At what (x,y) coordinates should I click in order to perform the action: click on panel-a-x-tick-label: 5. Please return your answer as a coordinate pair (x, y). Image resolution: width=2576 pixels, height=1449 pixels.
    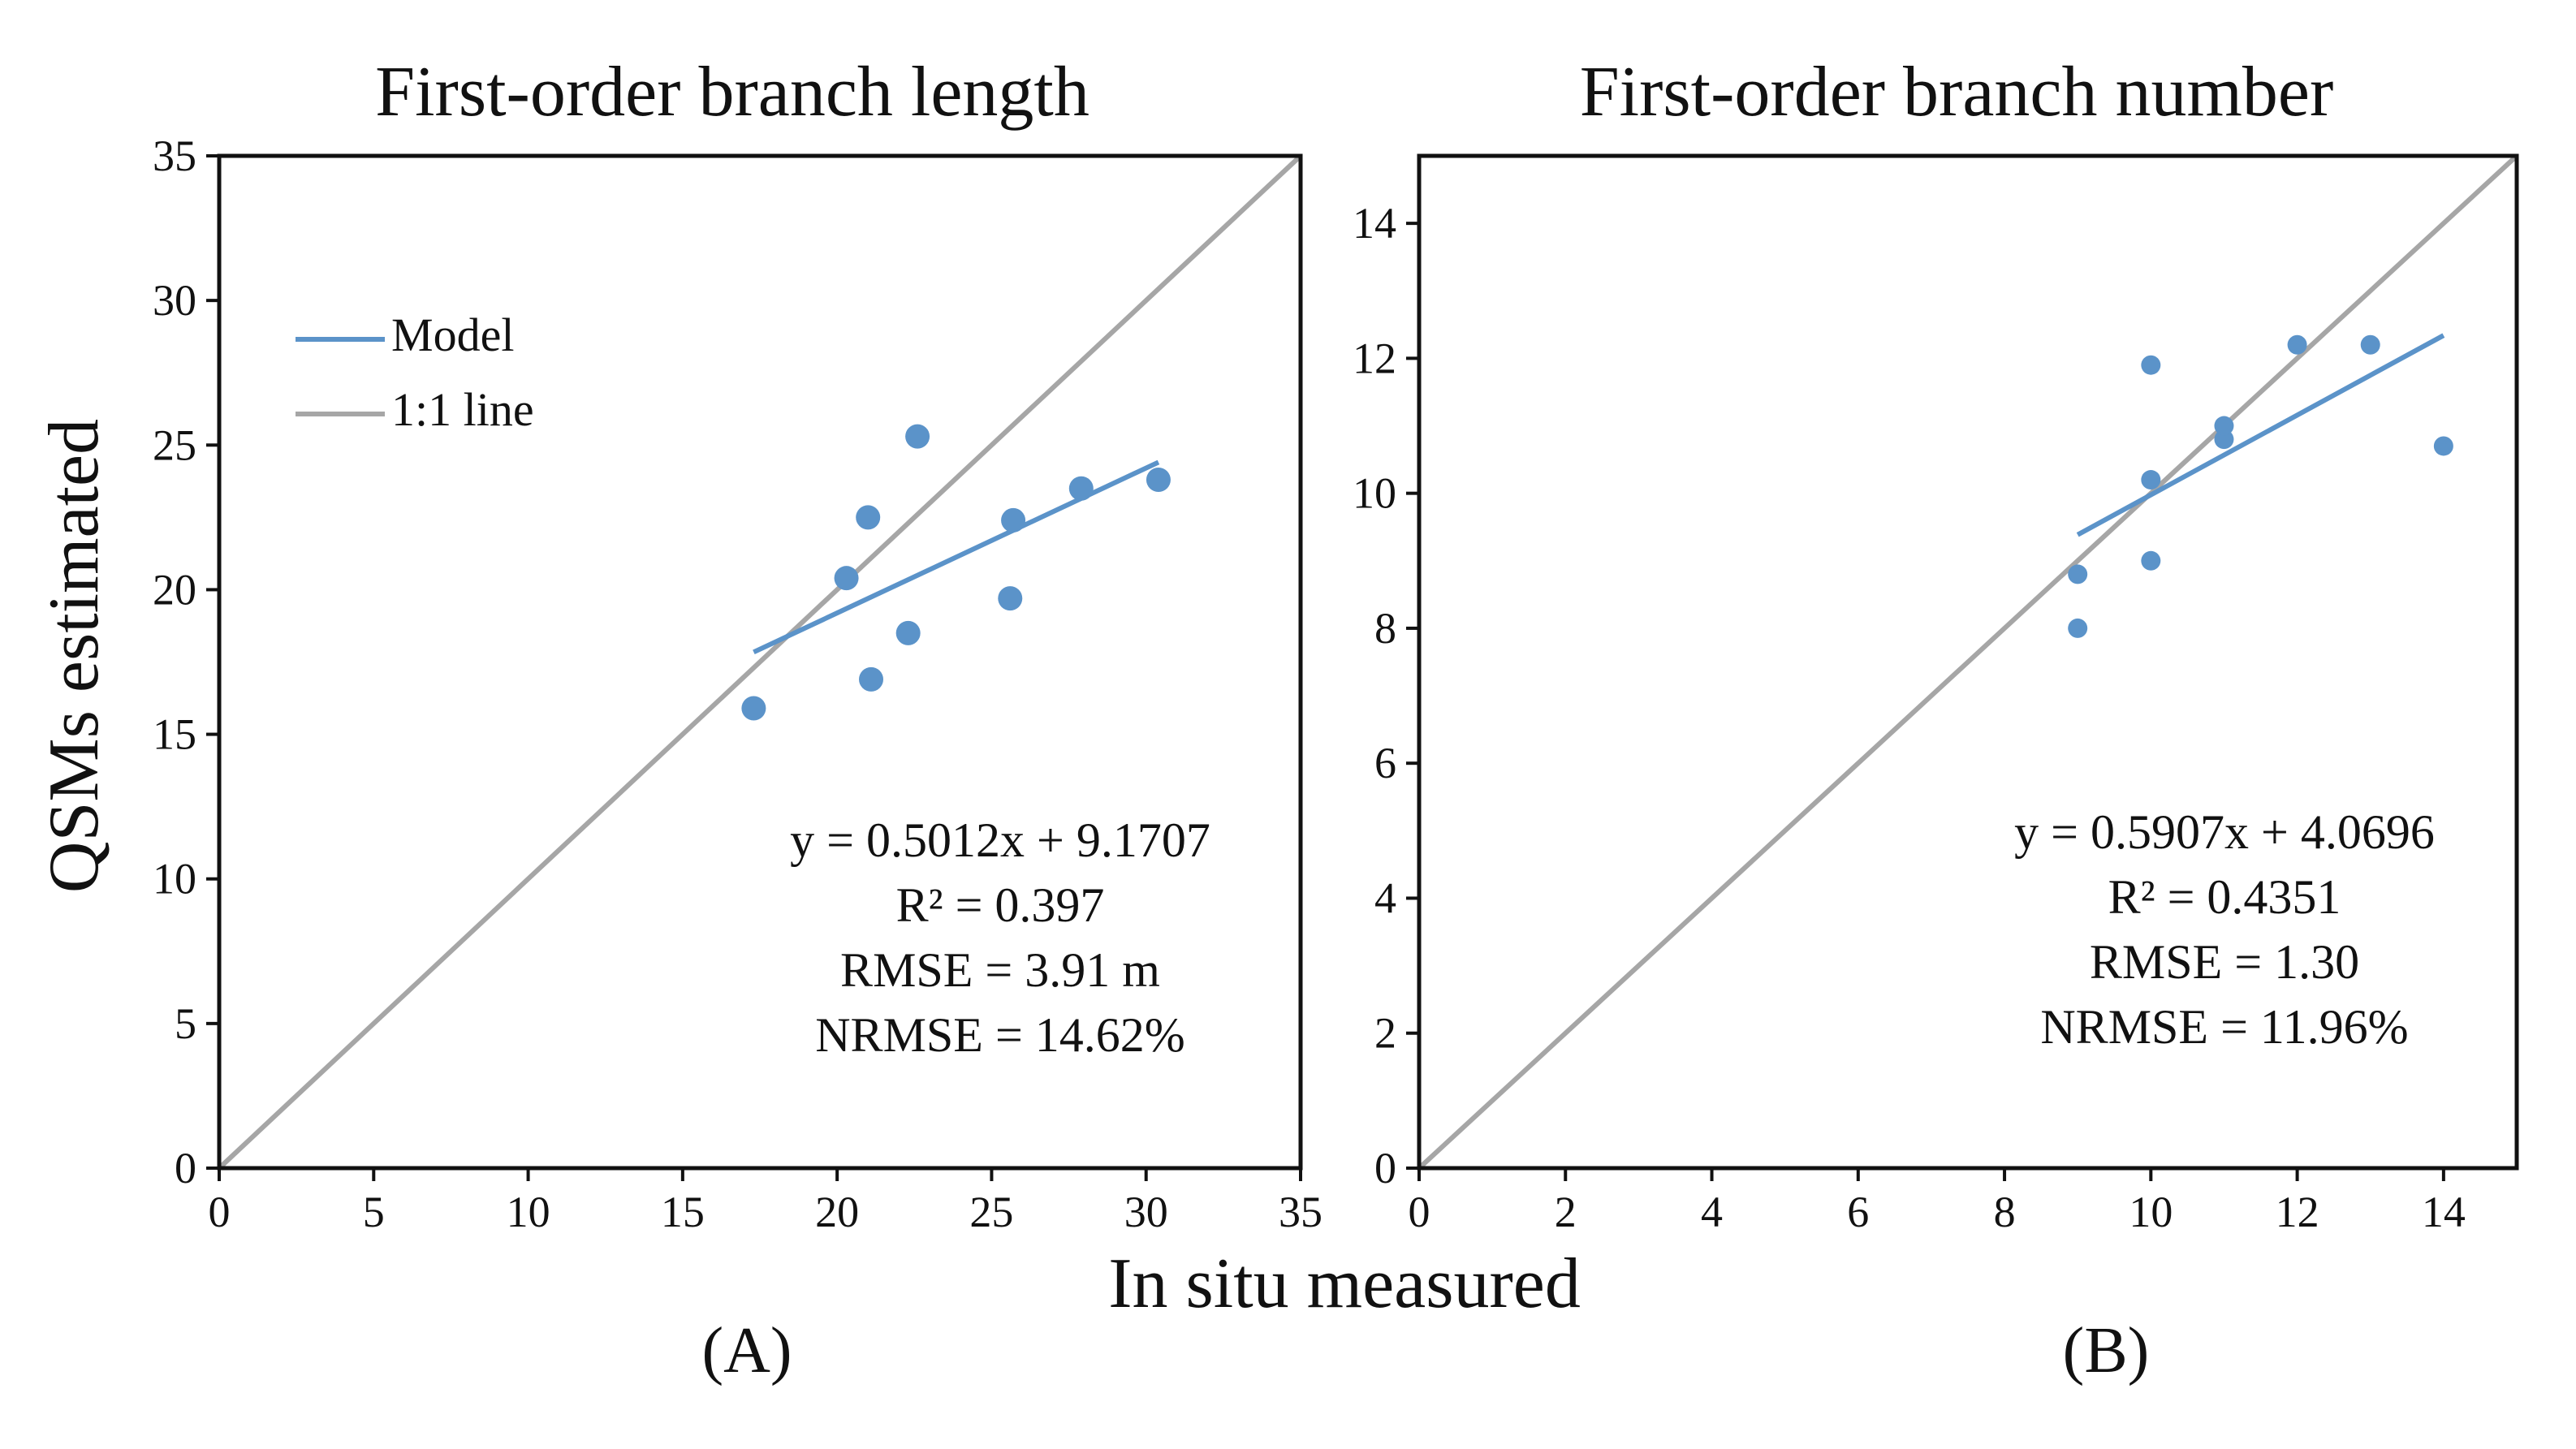
    Looking at the image, I should click on (374, 1212).